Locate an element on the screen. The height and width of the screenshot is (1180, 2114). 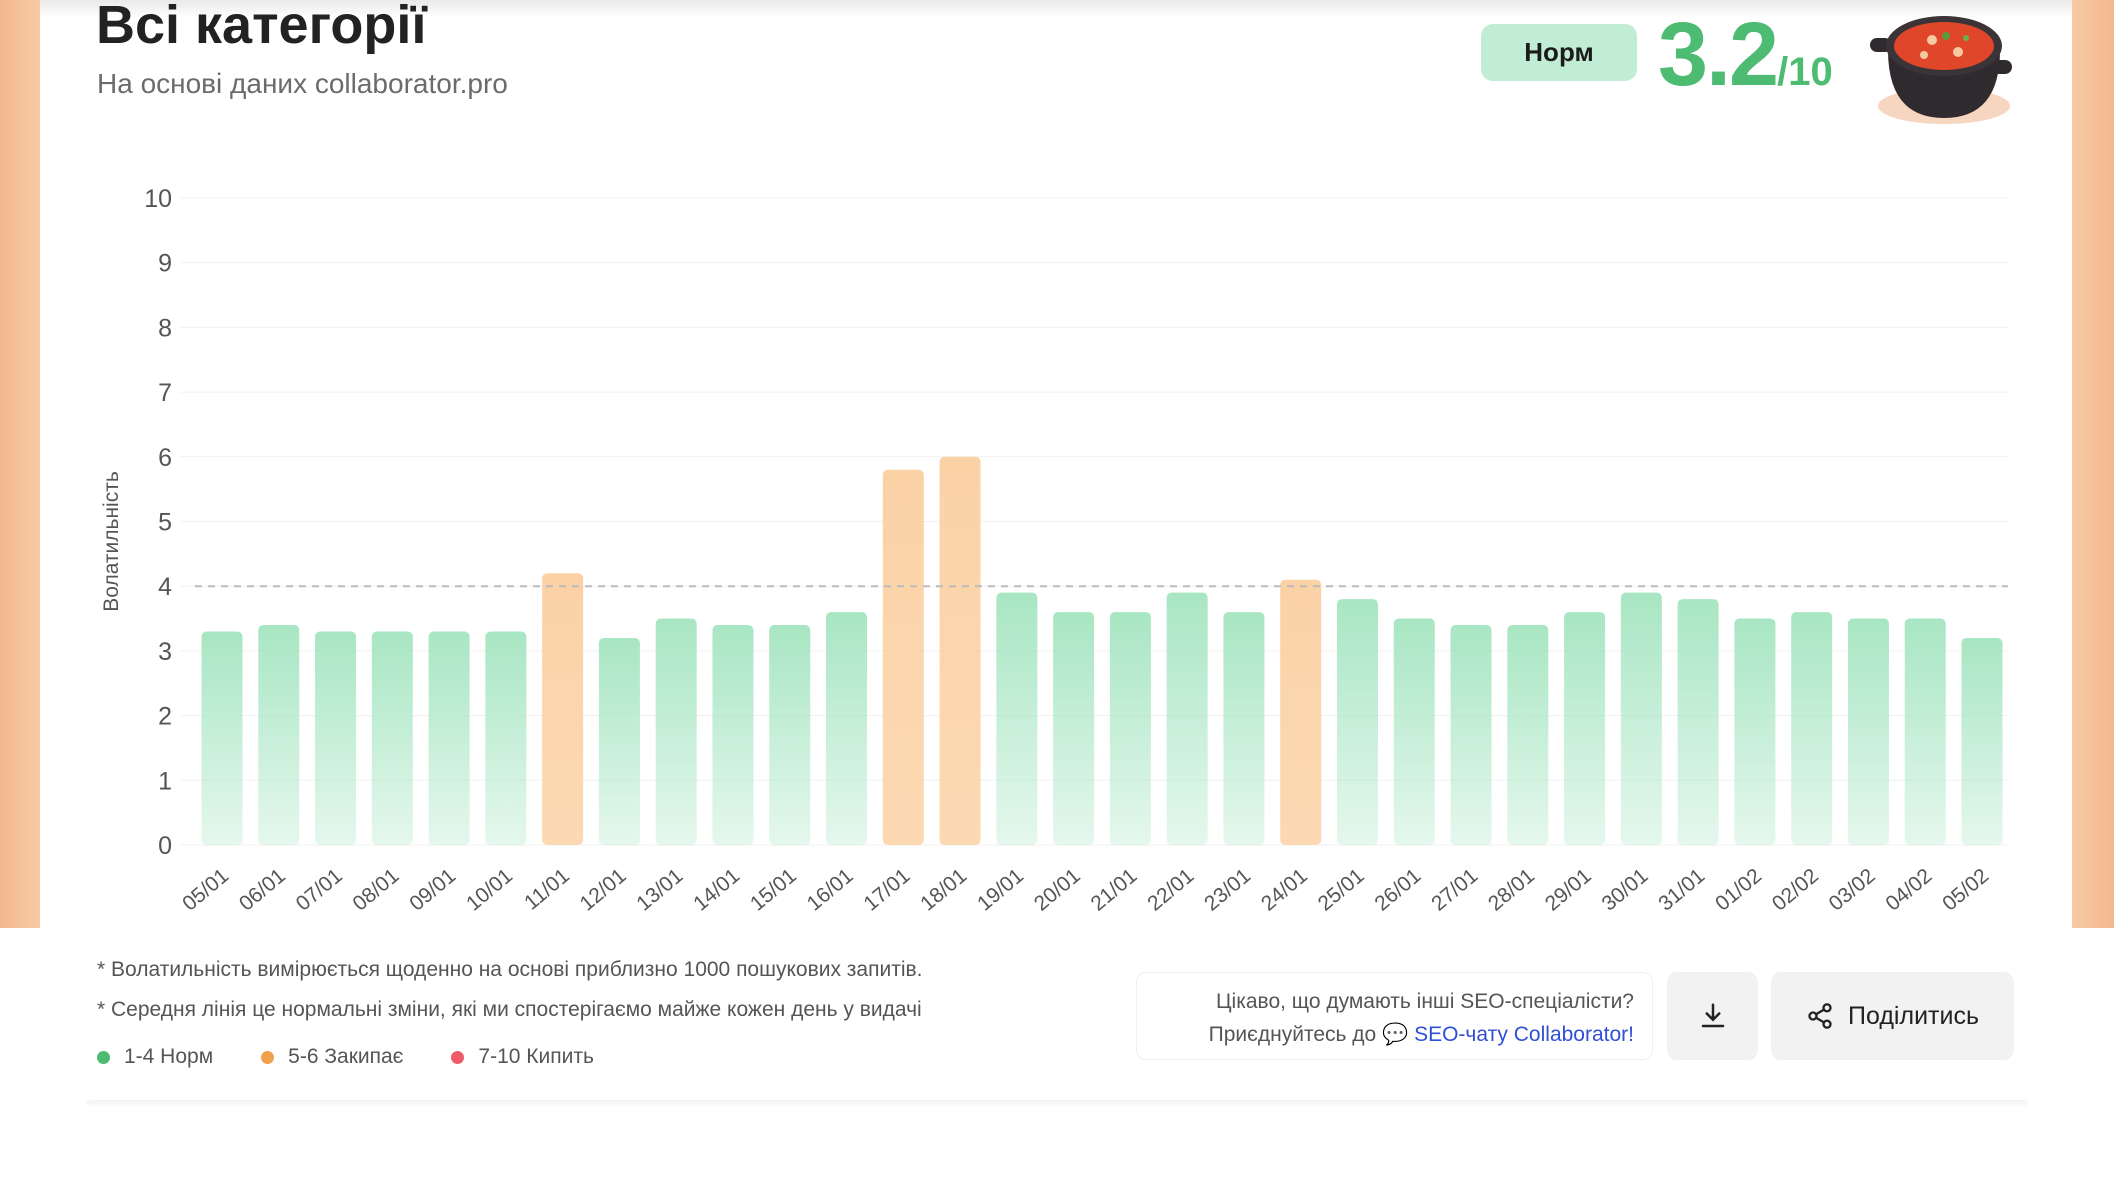
x-tick-label: 06/01 is located at coordinates (262, 889).